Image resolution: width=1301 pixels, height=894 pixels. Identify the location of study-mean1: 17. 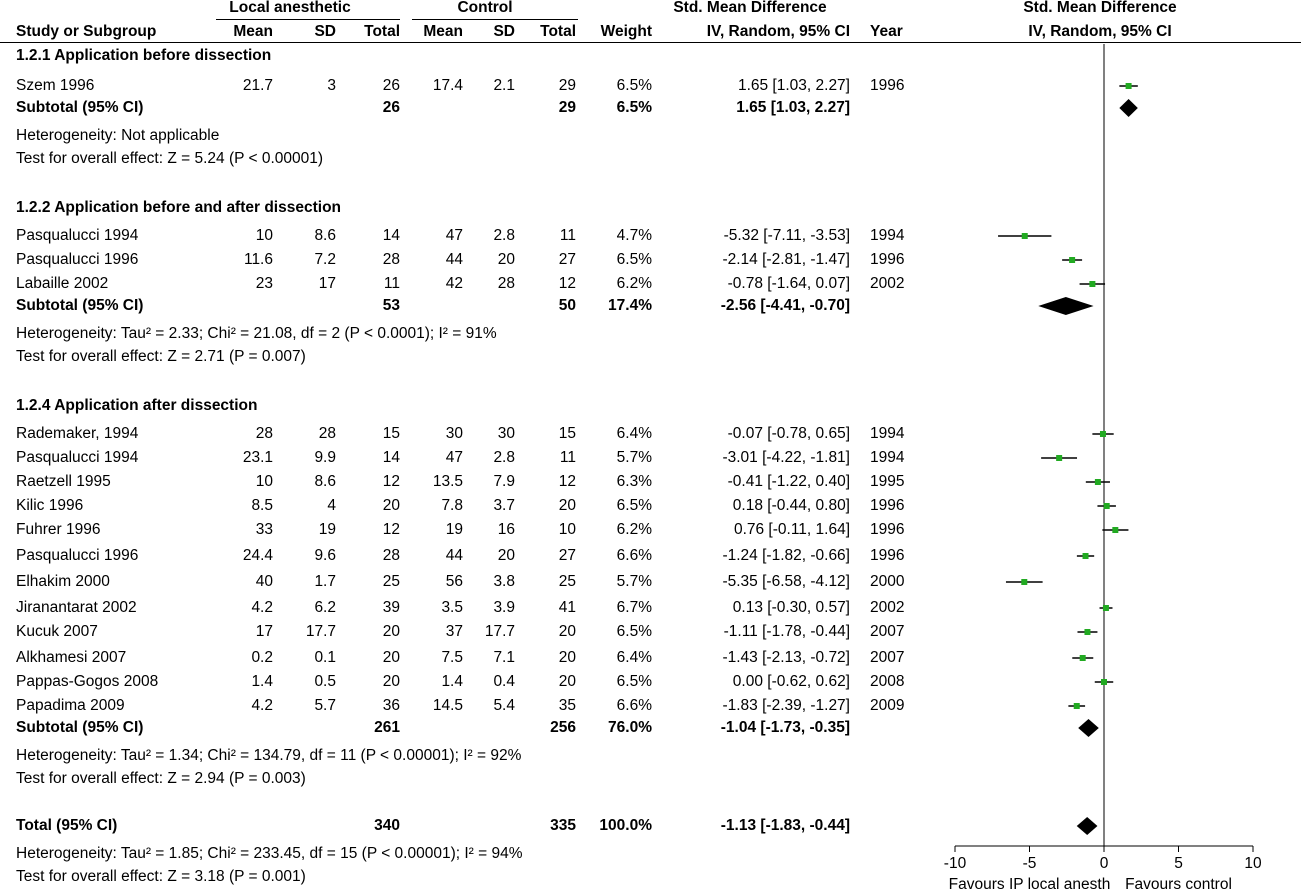
(264, 631).